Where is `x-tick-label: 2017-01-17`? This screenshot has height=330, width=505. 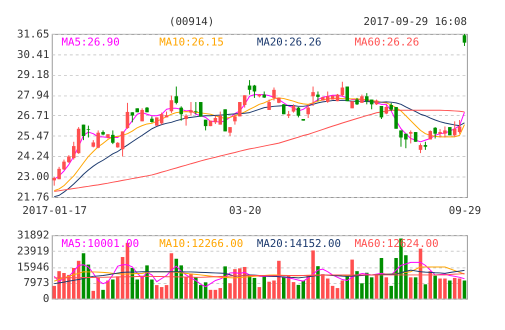
x-tick-label: 2017-01-17 is located at coordinates (55, 211).